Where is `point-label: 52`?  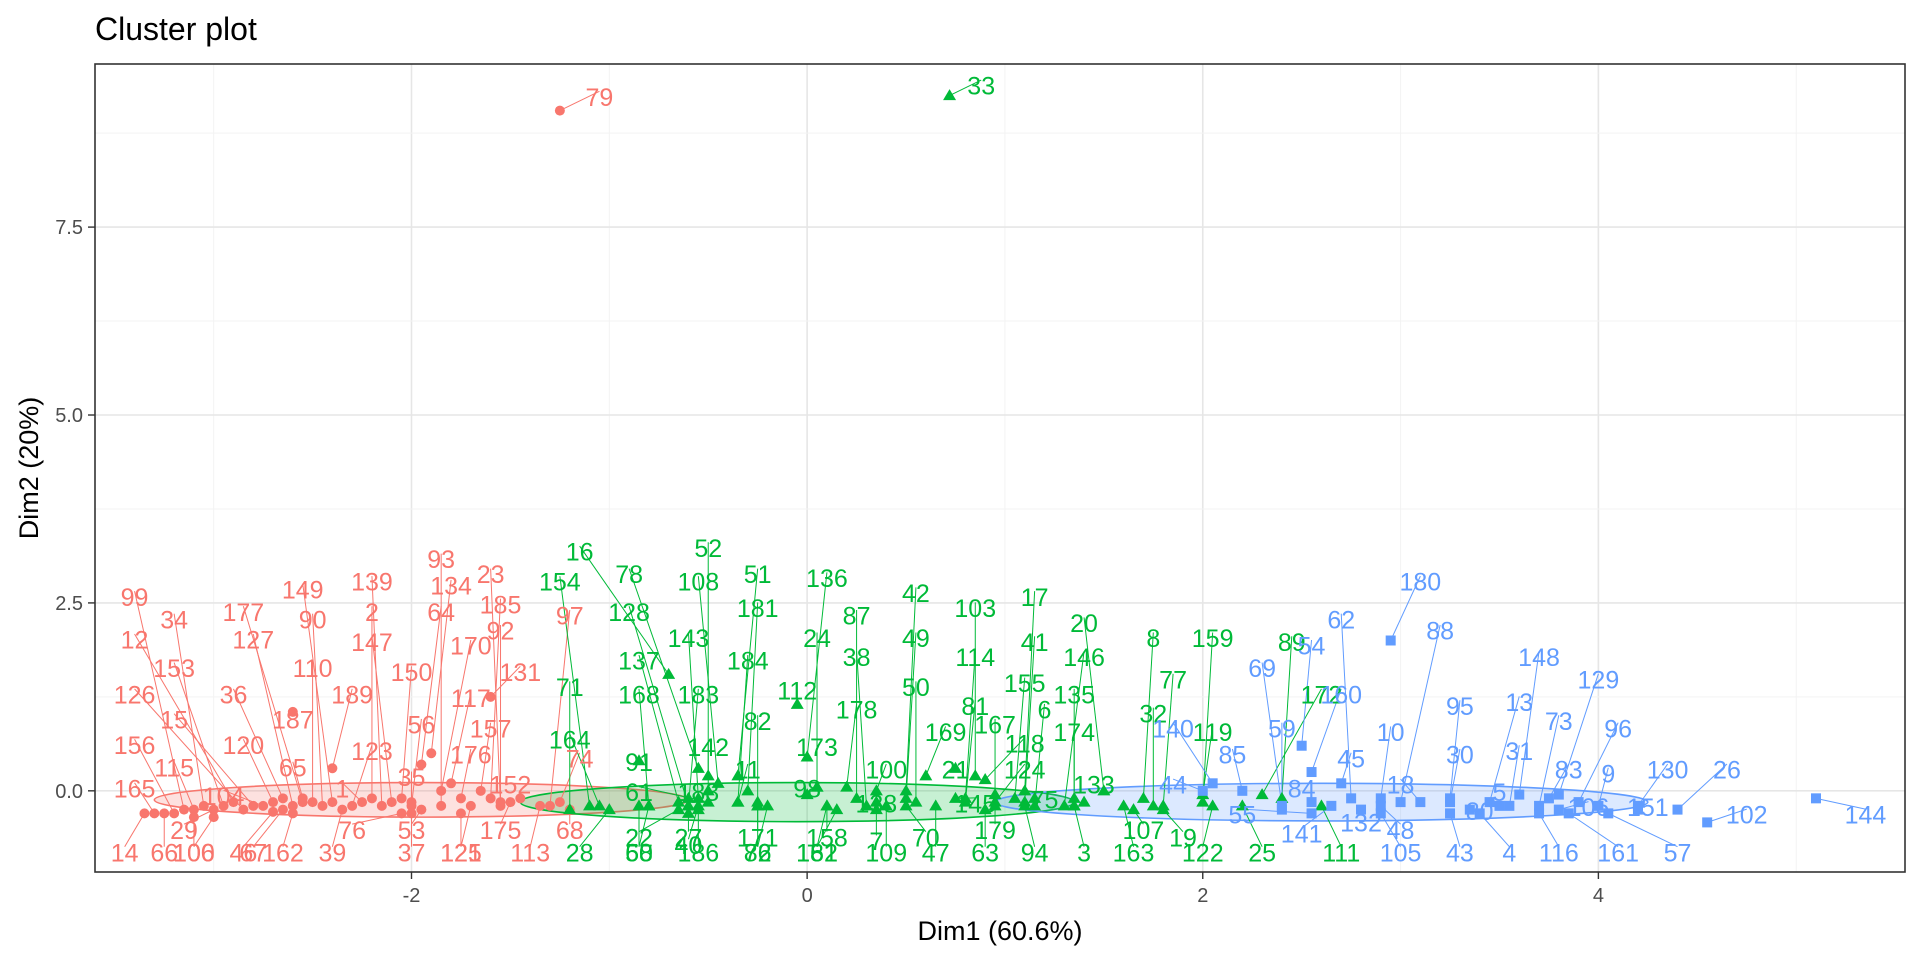
point-label: 52 is located at coordinates (708, 549).